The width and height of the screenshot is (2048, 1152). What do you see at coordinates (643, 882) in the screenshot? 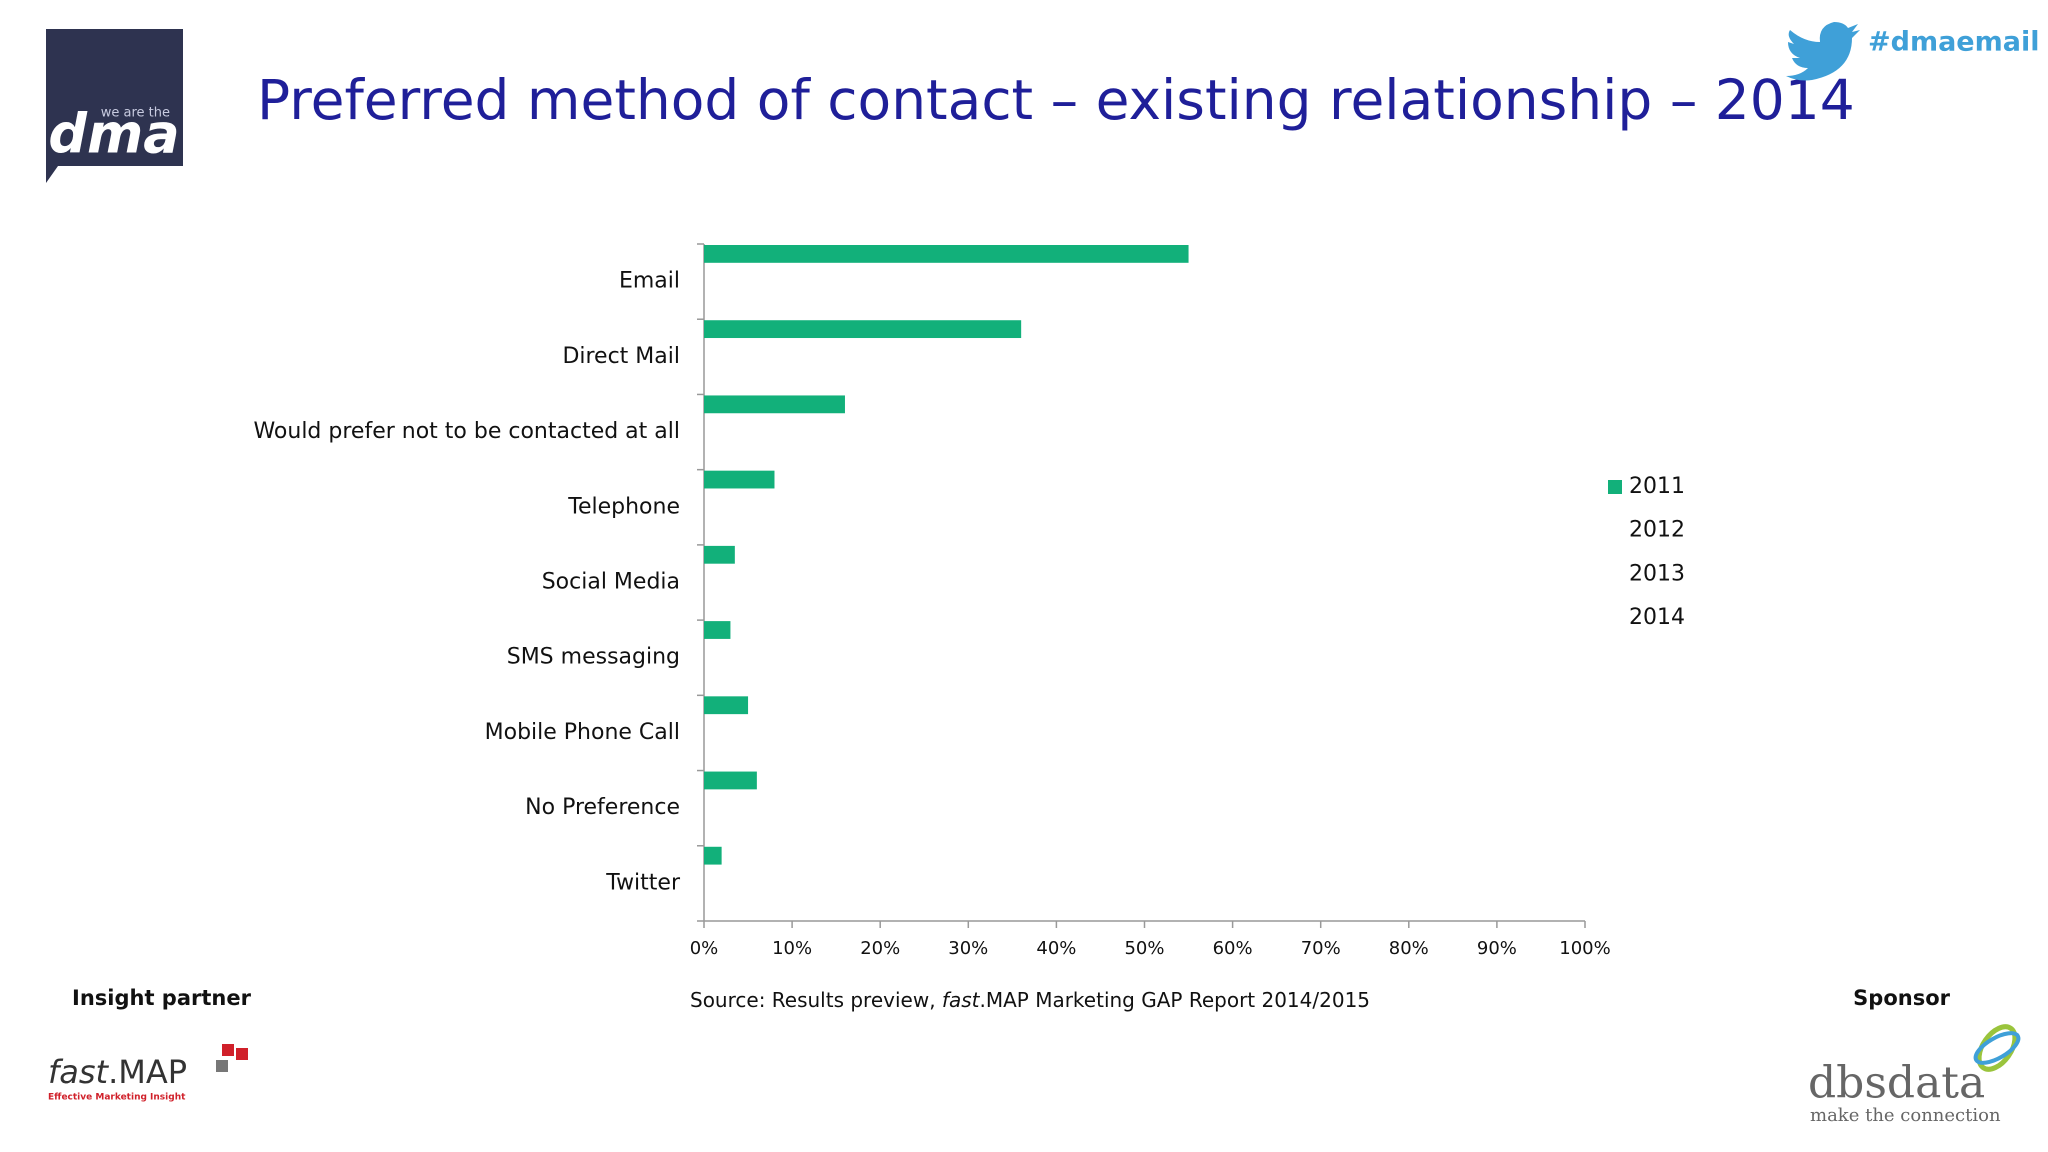
I see `y-tick-label: Twitter` at bounding box center [643, 882].